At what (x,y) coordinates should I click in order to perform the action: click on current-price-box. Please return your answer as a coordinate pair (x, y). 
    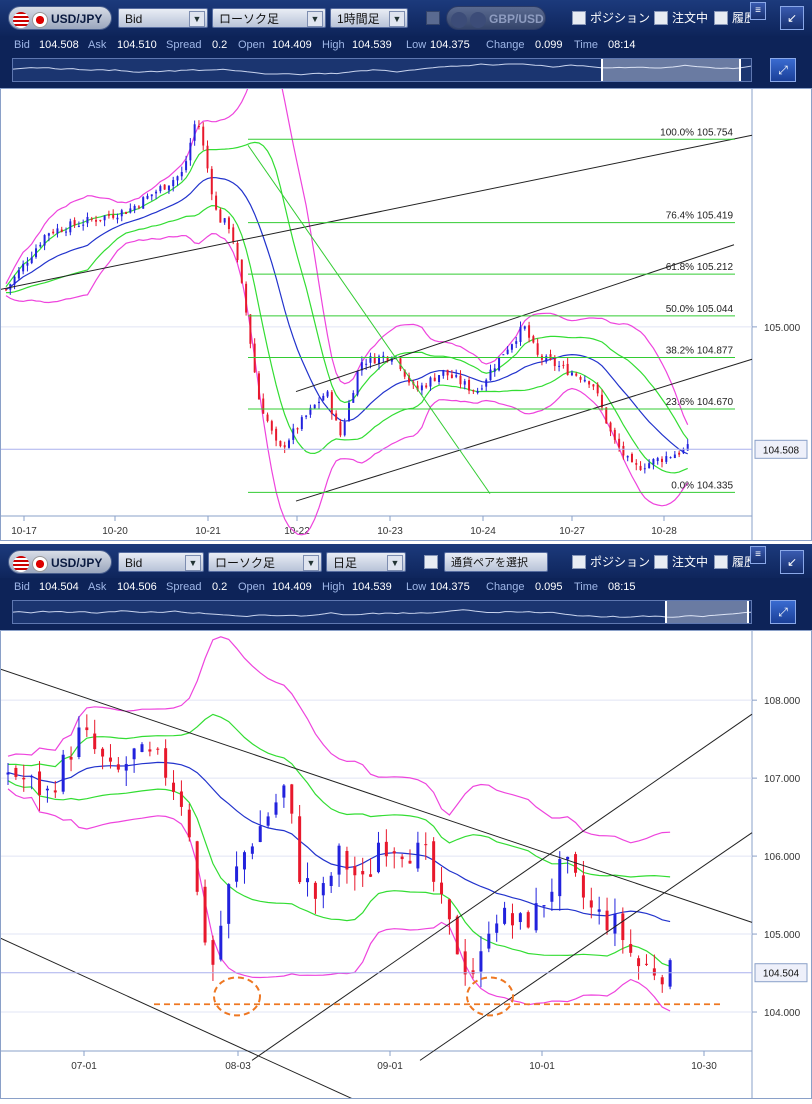
    Looking at the image, I should click on (781, 973).